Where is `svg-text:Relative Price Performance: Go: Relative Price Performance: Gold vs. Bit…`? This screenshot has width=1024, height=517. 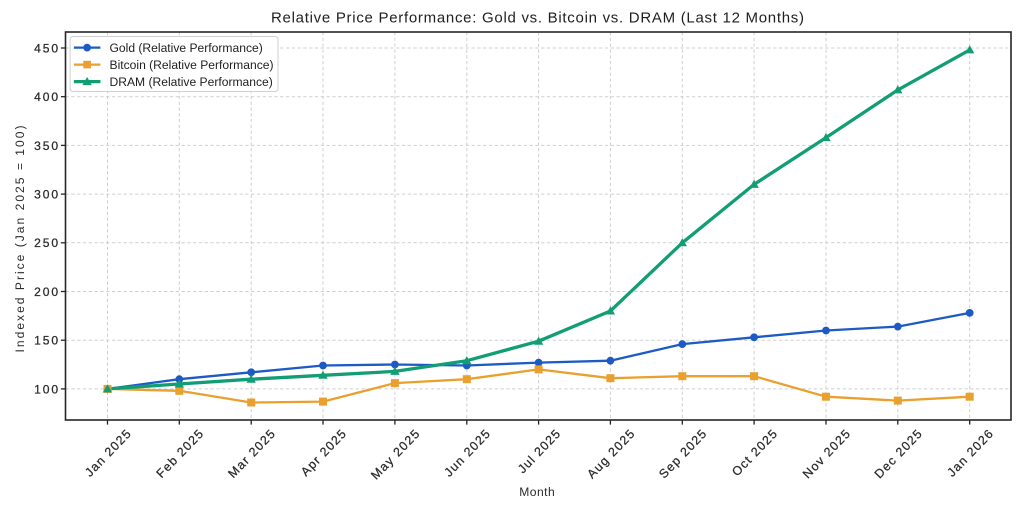 svg-text:Relative Price Performance: Go: Relative Price Performance: Gold vs. Bit… is located at coordinates (537, 17).